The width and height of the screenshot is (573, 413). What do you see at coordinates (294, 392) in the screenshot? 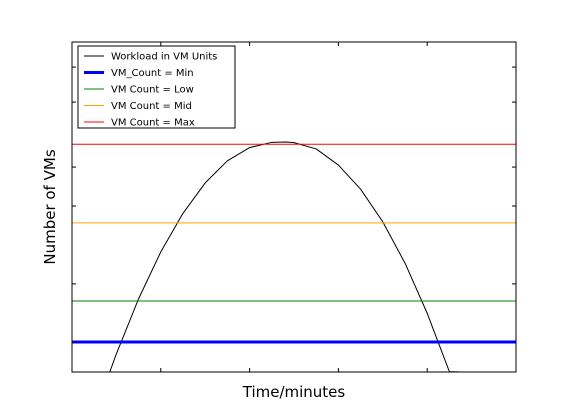
I see `x-axis-label: Time/minutes` at bounding box center [294, 392].